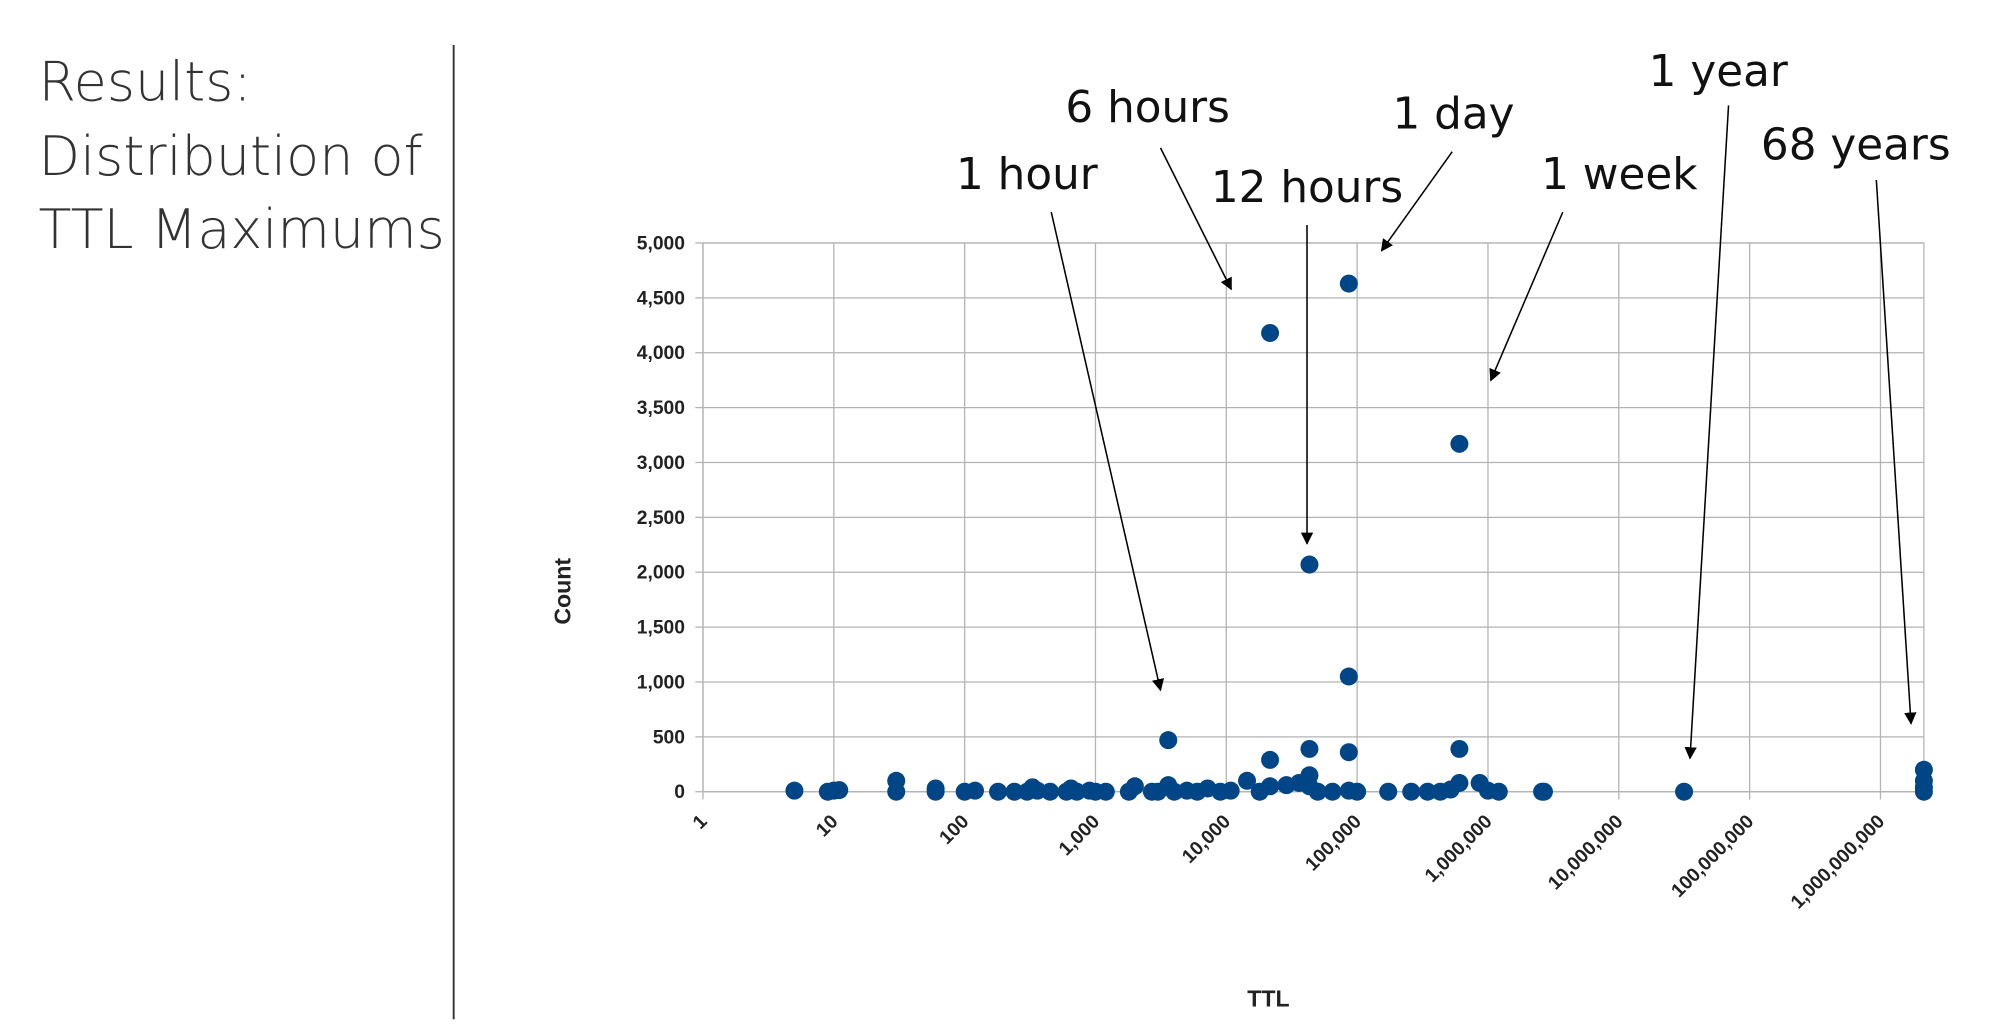  What do you see at coordinates (661, 573) in the screenshot?
I see `y-tick-label: 2,000` at bounding box center [661, 573].